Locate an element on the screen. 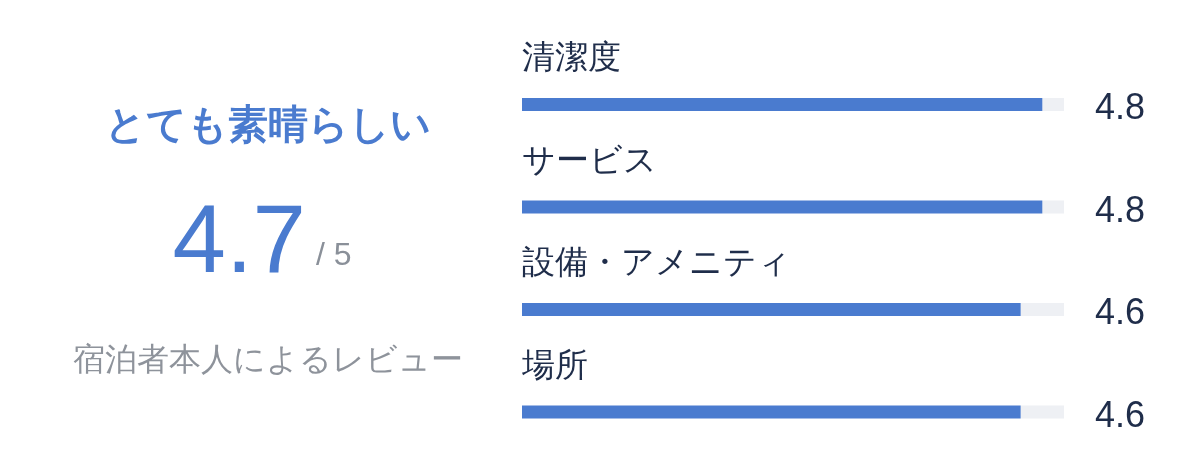  category-label: 場所 is located at coordinates (555, 364).